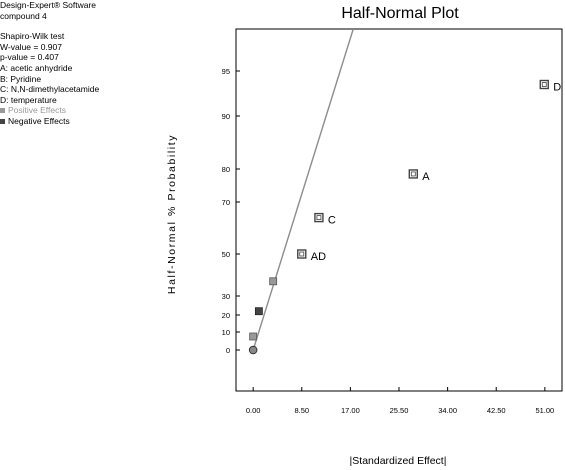 The width and height of the screenshot is (565, 470). What do you see at coordinates (301, 410) in the screenshot?
I see `x-tick-label: 8.50` at bounding box center [301, 410].